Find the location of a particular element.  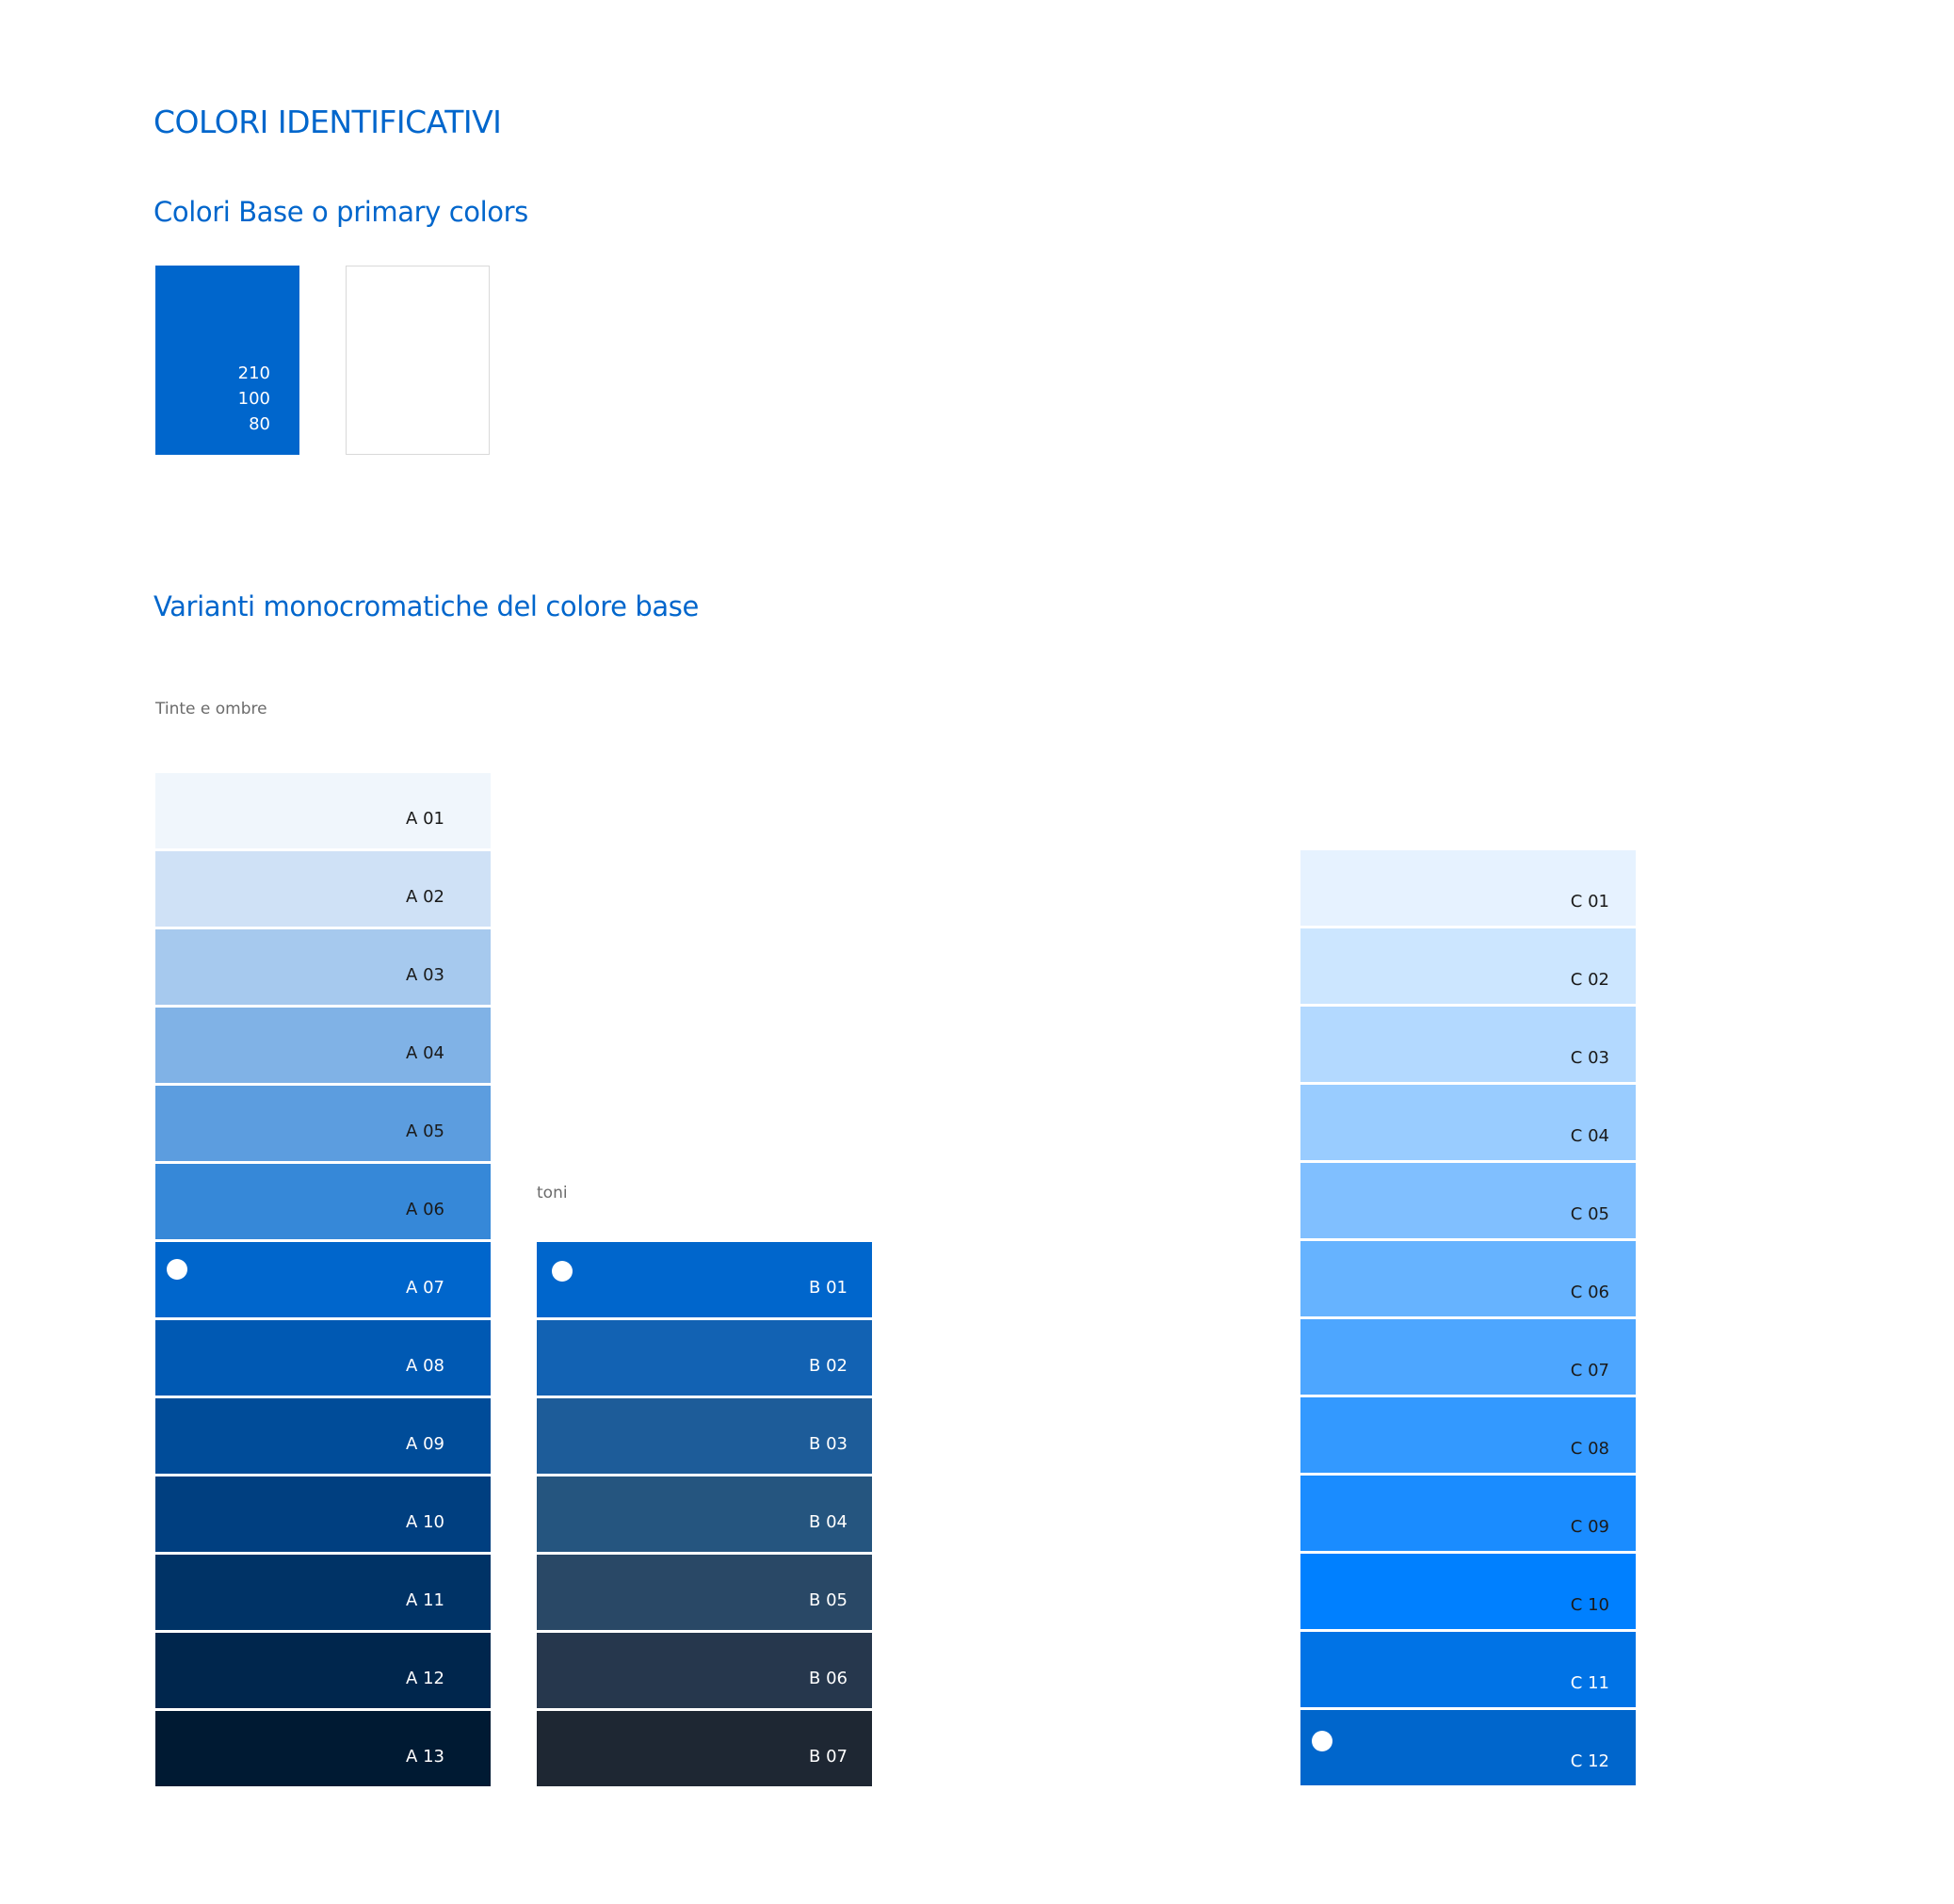

color-chip: C 12 is located at coordinates (1468, 1747).